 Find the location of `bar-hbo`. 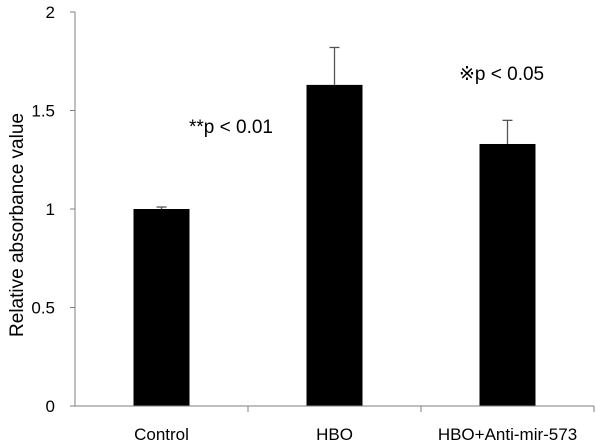

bar-hbo is located at coordinates (334, 245).